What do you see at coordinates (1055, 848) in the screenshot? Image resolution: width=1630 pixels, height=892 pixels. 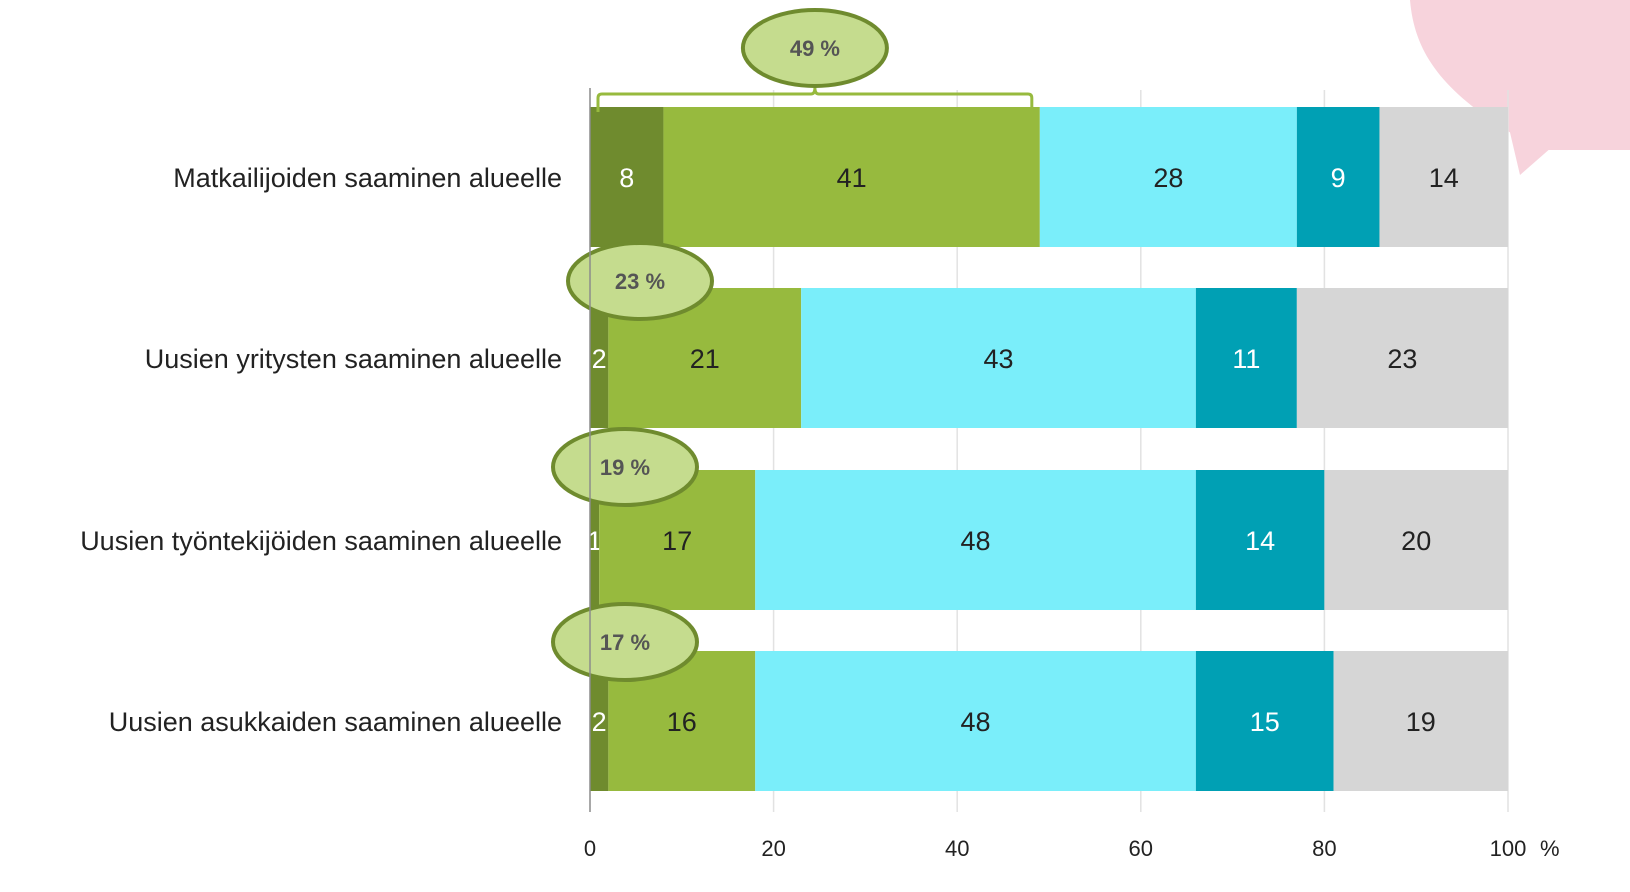 I see `x-axis-ticks: 0 20 40 60 80 100` at bounding box center [1055, 848].